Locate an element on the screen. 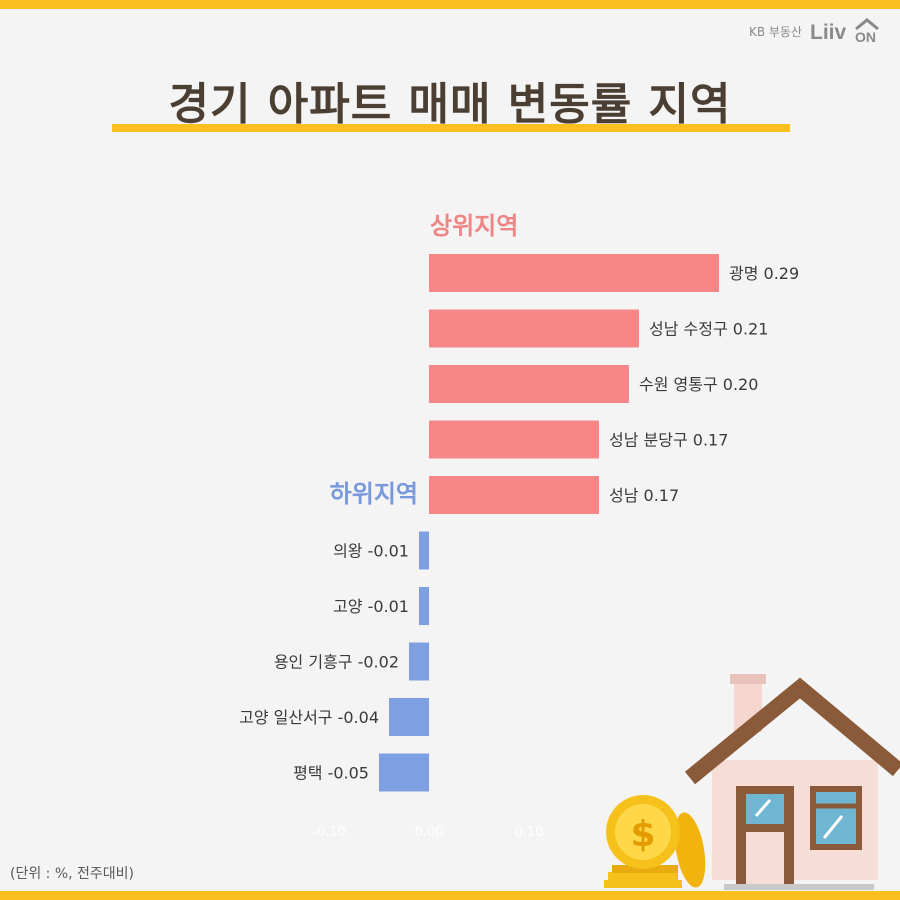 Image resolution: width=900 pixels, height=900 pixels. unit-note: (단위 : %, 전주대비) is located at coordinates (72, 874).